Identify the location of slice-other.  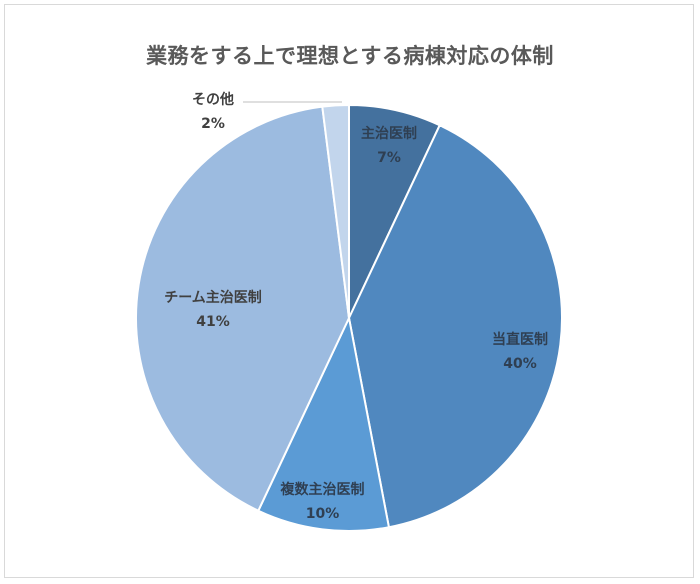
(335, 211).